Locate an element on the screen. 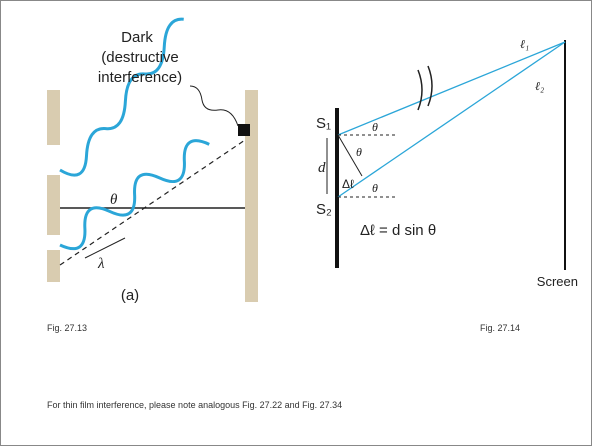 The image size is (592, 446). break-mark is located at coordinates (425, 88).